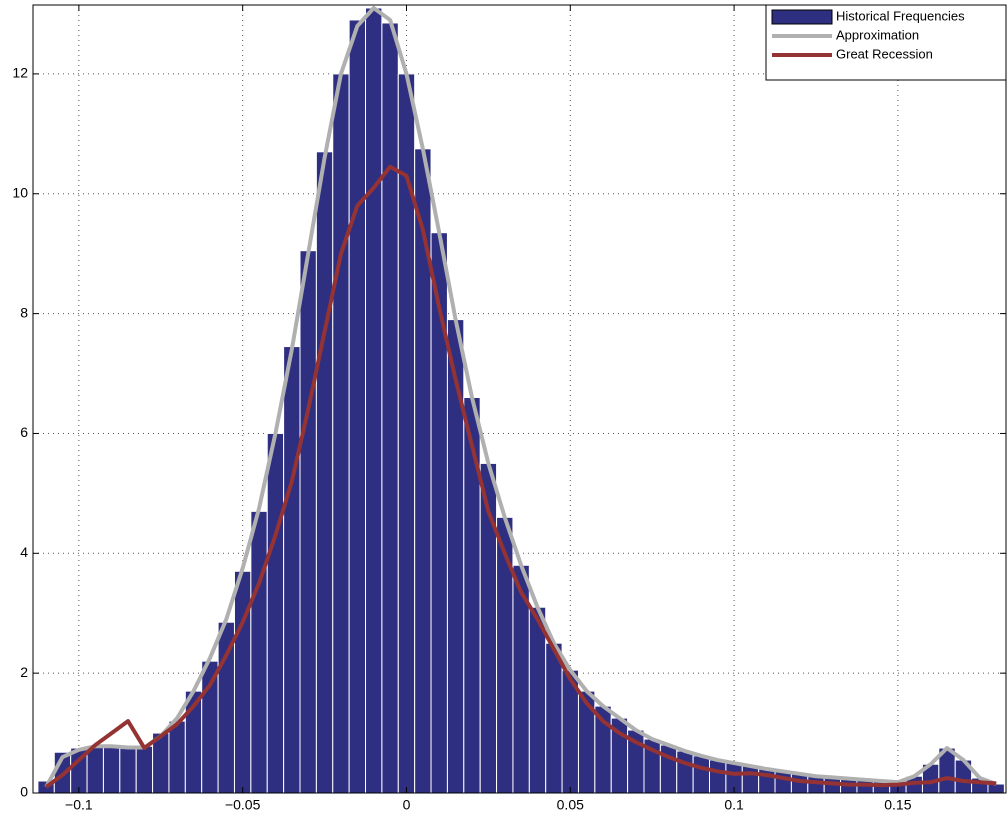 This screenshot has height=816, width=1008. I want to click on y-tick-label: 0, so click(24, 792).